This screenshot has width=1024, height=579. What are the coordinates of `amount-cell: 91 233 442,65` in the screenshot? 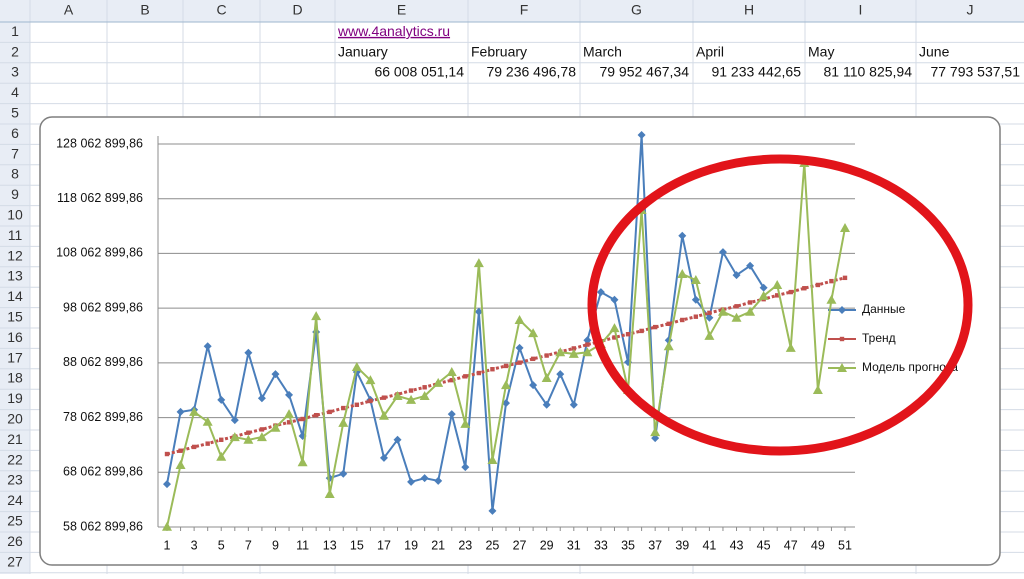 It's located at (756, 72).